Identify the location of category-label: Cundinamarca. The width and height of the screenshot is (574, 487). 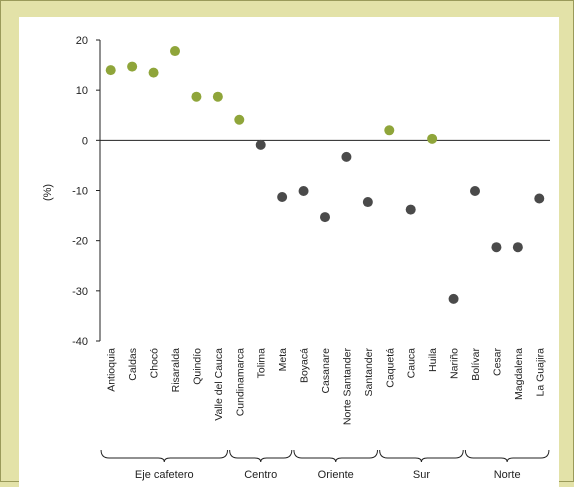
(240, 382).